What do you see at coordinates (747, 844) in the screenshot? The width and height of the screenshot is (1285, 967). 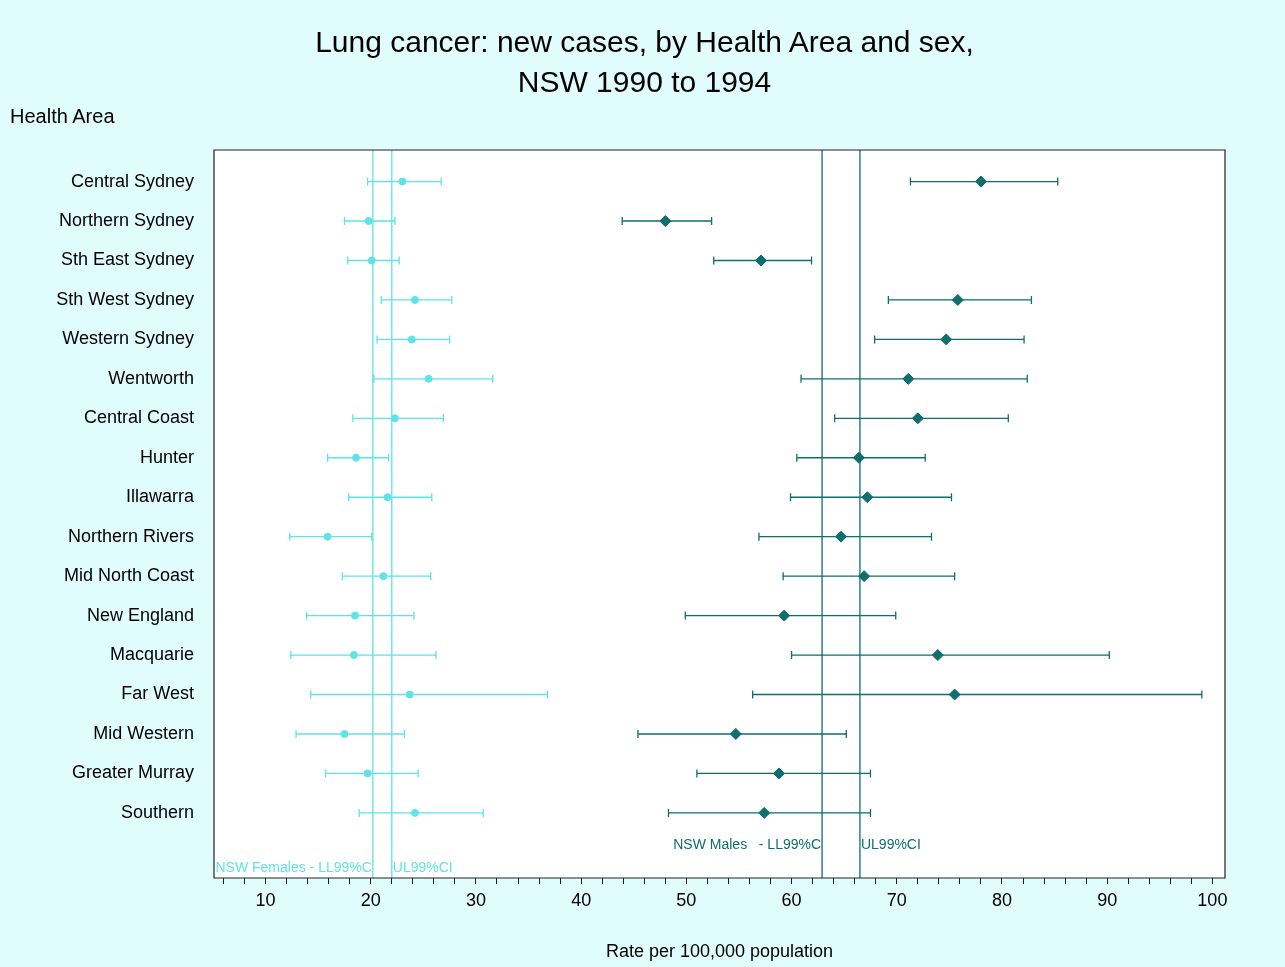 I see `ref-line-label: NSW Males - LL99%C` at bounding box center [747, 844].